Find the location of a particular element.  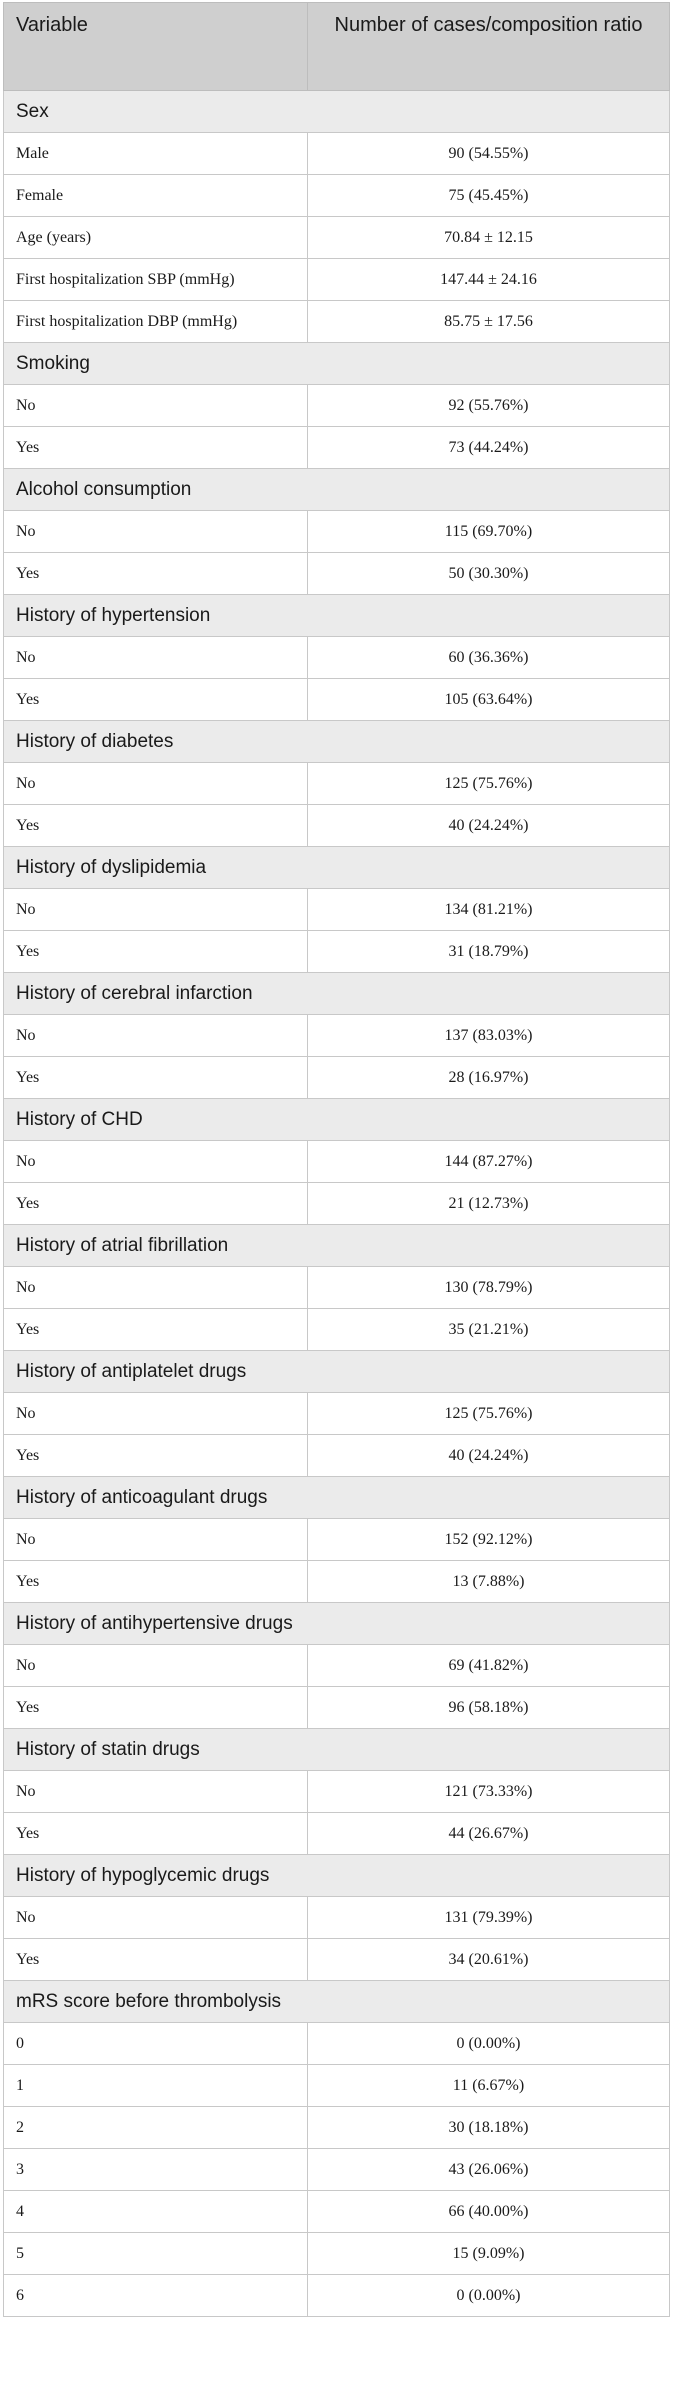

table-row: Yes 13 (7.88%) is located at coordinates (336, 1581).